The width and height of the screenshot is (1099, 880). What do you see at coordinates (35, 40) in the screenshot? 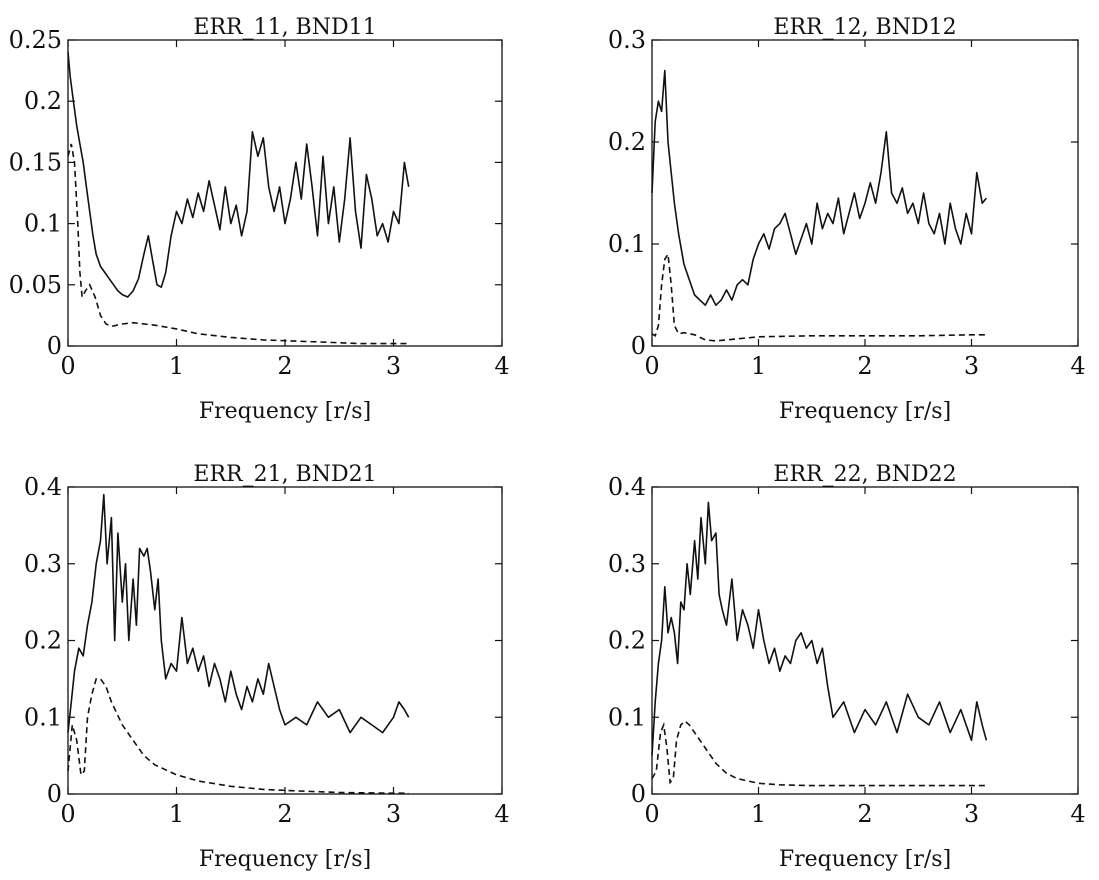
I see `y-tick-label: 0.25` at bounding box center [35, 40].